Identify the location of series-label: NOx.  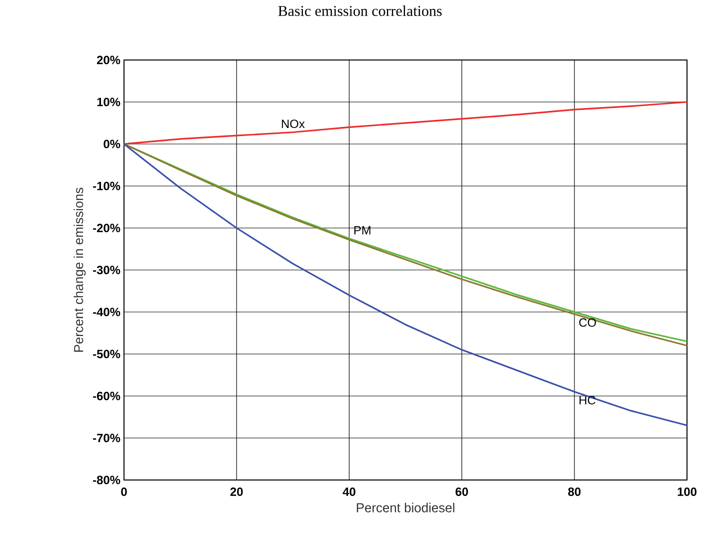
(293, 124).